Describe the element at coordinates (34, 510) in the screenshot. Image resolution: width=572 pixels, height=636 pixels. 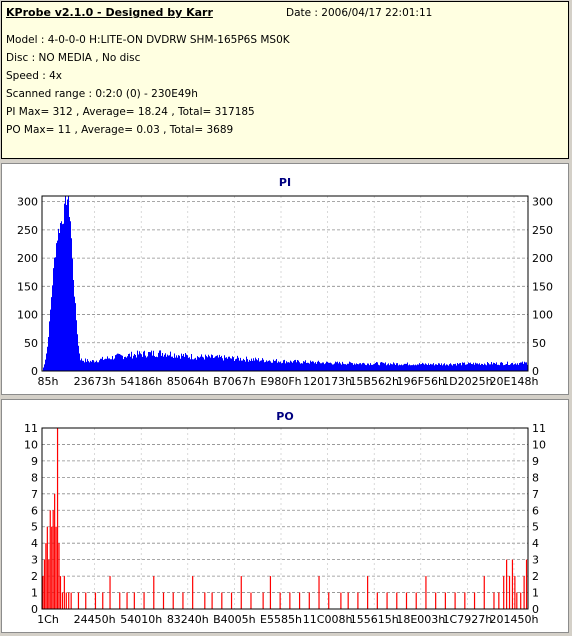
I see `y-tick-label-left: 6` at that location.